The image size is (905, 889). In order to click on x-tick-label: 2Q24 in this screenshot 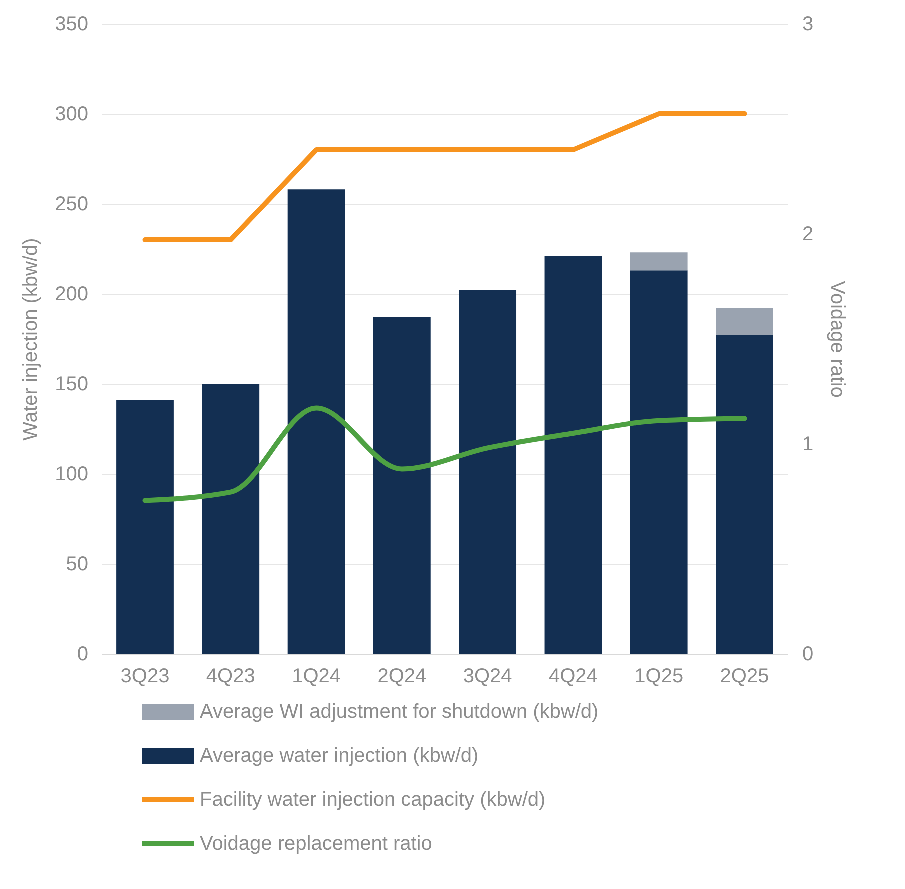, I will do `click(402, 677)`.